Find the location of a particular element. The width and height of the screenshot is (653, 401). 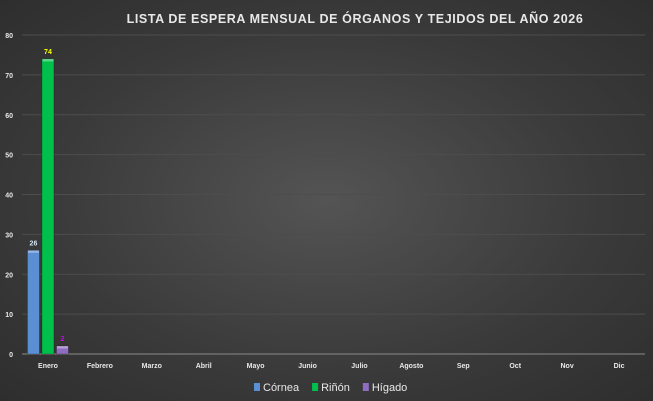

y-tick-label: 30 is located at coordinates (9, 235).